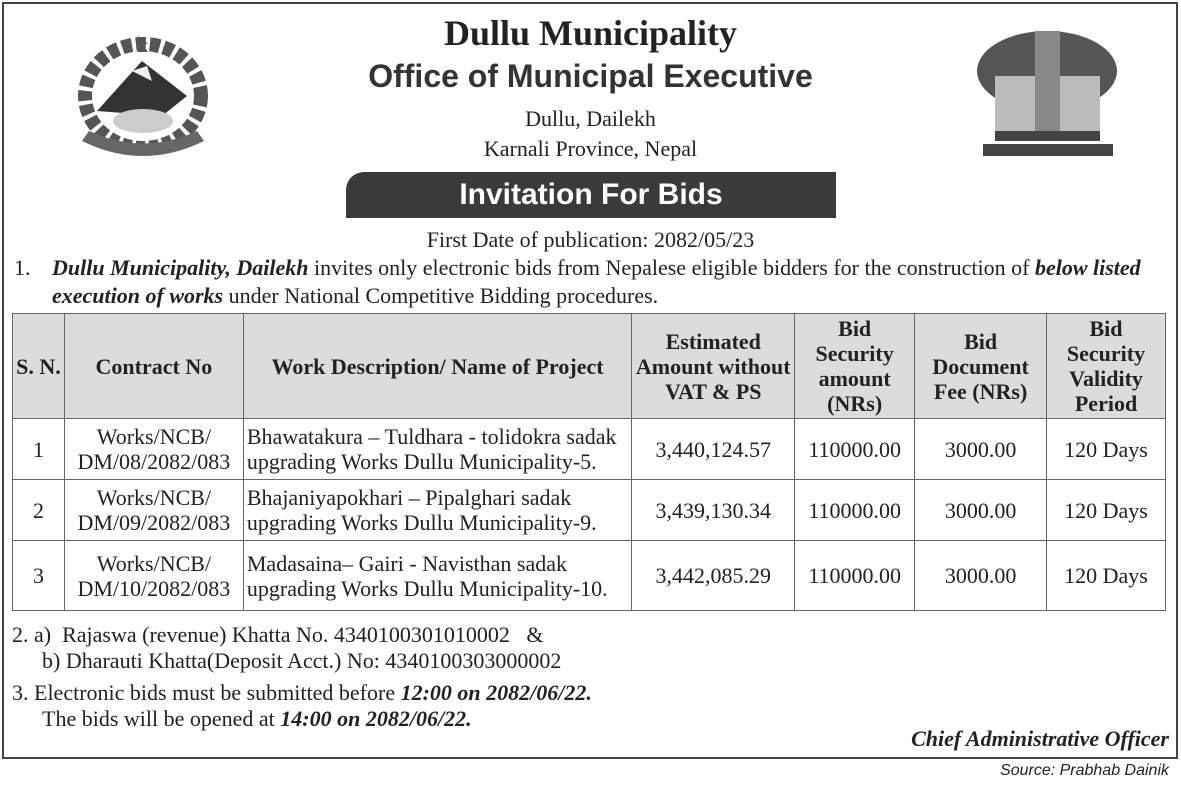 The height and width of the screenshot is (785, 1181). I want to click on publication-date: First Date of publication: 2082/05/23, so click(590, 239).